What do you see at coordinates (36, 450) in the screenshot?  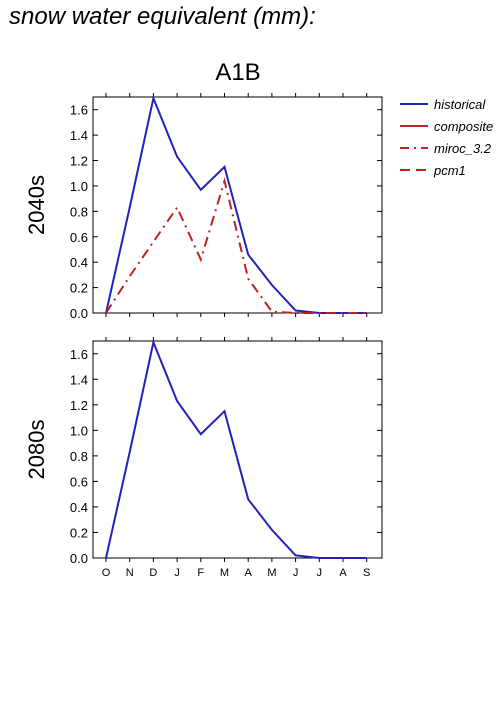 I see `y-axis-label: 2080s` at bounding box center [36, 450].